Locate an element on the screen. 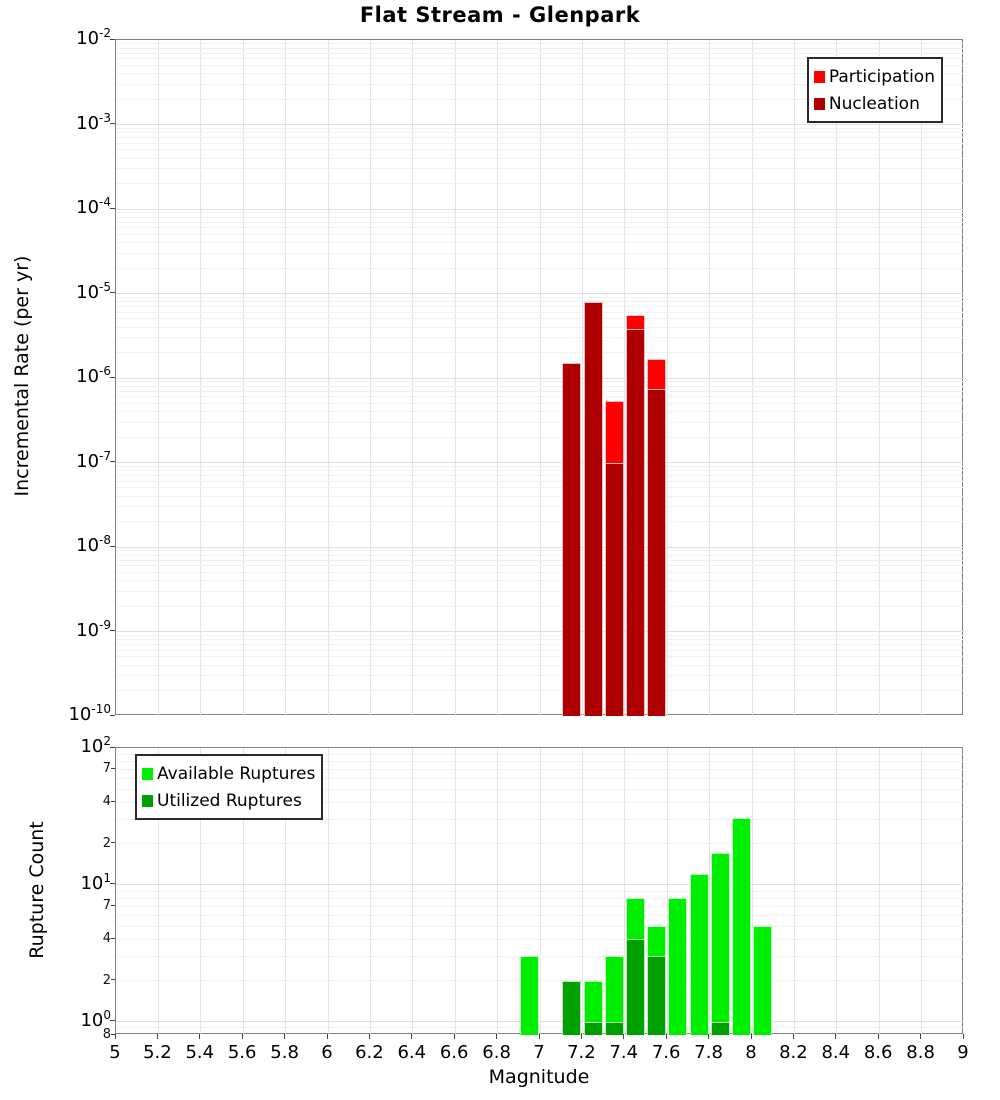 The image size is (1000, 1100). legend-box: Available Ruptures Utilized Ruptures is located at coordinates (229, 787).